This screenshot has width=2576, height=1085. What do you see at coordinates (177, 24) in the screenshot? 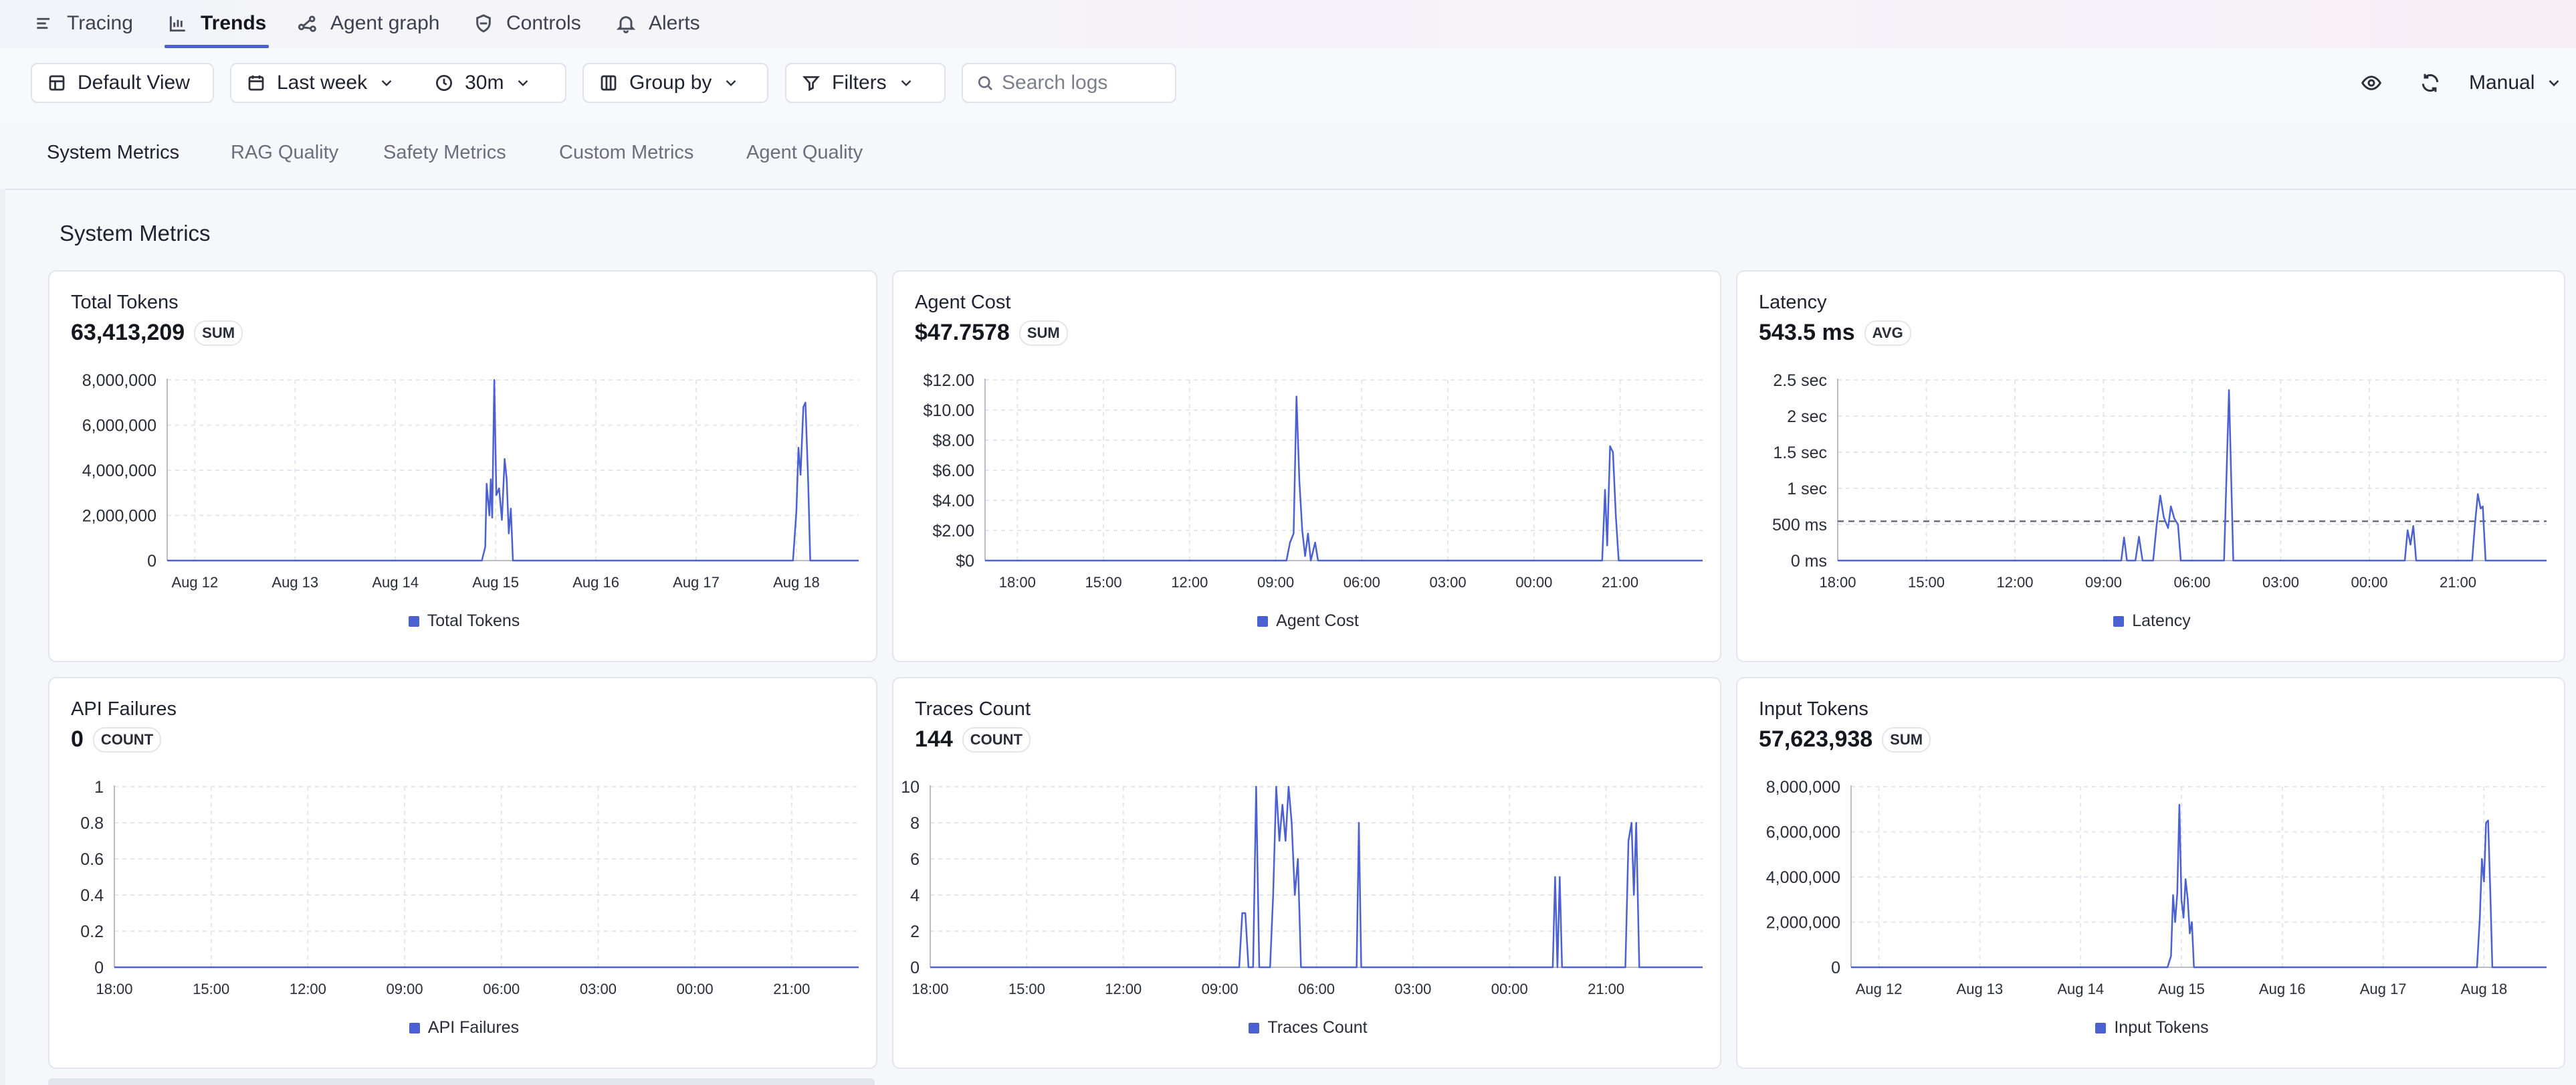
I see `bar-chart-icon` at bounding box center [177, 24].